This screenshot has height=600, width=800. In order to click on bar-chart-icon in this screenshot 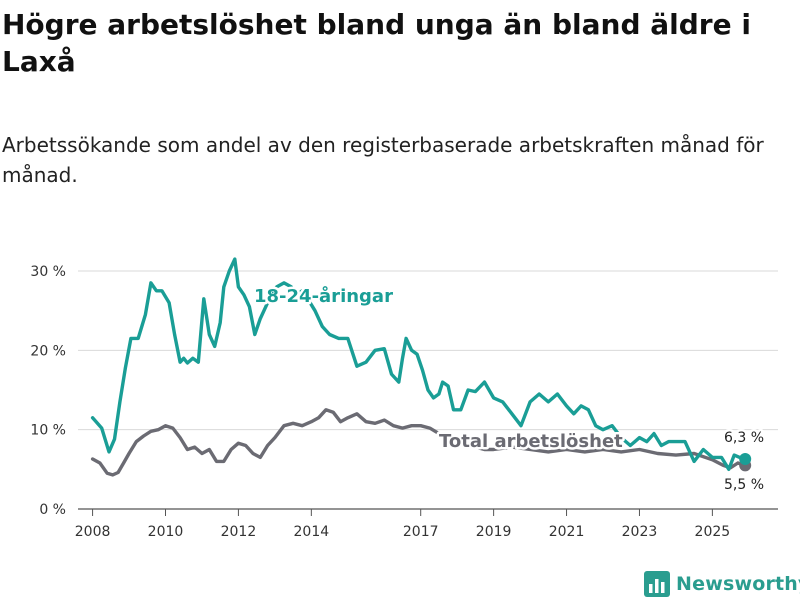, I will do `click(657, 584)`.